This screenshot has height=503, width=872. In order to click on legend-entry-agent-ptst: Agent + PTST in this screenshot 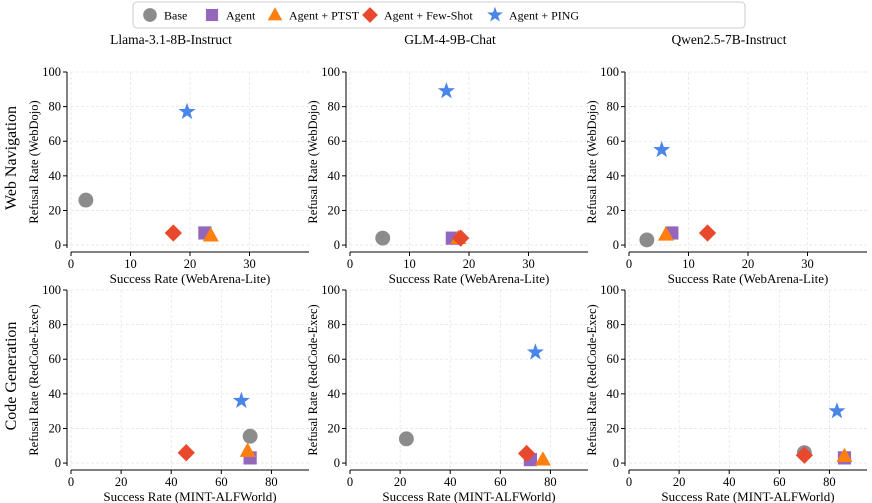, I will do `click(313, 15)`.